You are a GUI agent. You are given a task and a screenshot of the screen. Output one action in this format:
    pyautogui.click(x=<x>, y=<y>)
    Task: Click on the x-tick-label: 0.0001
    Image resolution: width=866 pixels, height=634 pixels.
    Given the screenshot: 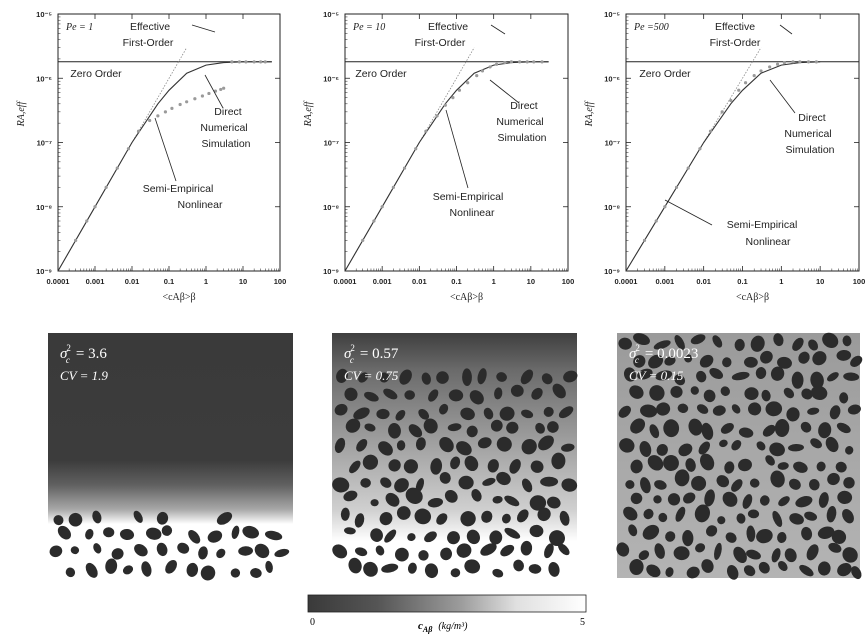 What is the action you would take?
    pyautogui.click(x=58, y=281)
    